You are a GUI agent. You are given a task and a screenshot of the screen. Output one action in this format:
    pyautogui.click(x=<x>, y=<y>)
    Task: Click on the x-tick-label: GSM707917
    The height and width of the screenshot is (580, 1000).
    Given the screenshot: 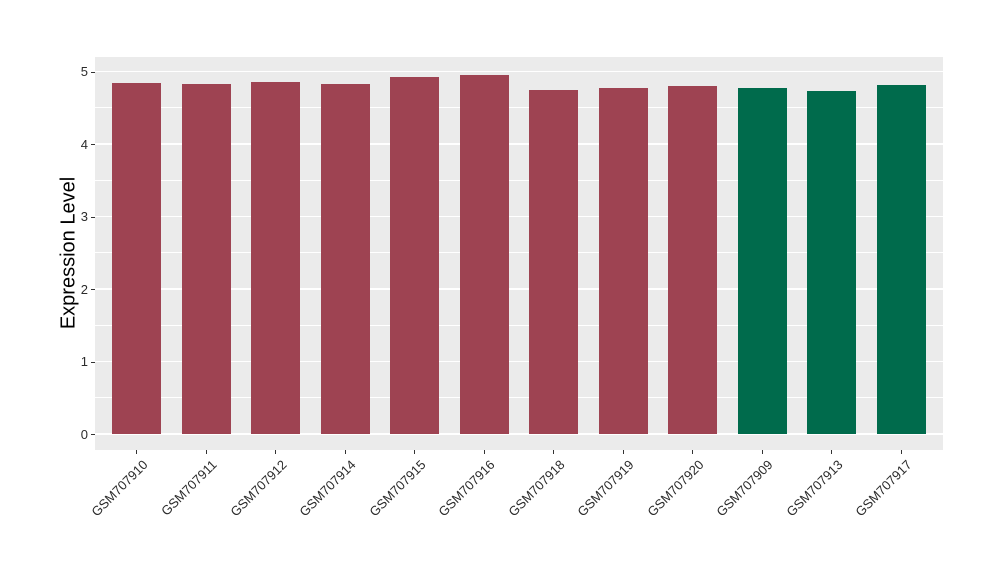 What is the action you would take?
    pyautogui.click(x=883, y=488)
    